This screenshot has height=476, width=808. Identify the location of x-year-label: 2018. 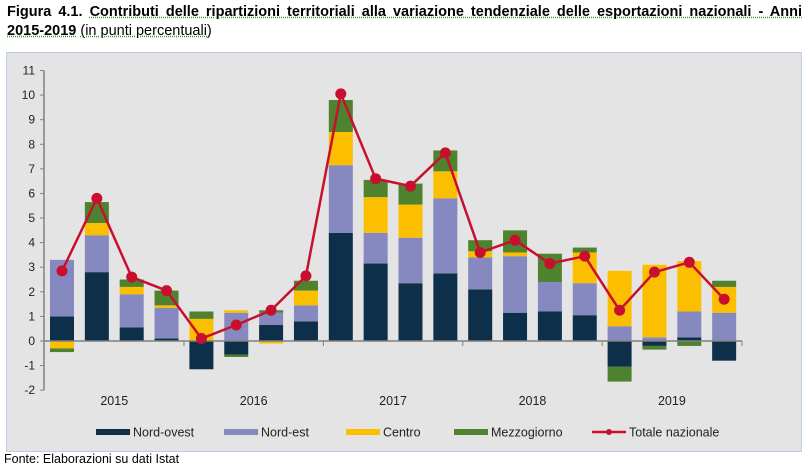
(533, 401).